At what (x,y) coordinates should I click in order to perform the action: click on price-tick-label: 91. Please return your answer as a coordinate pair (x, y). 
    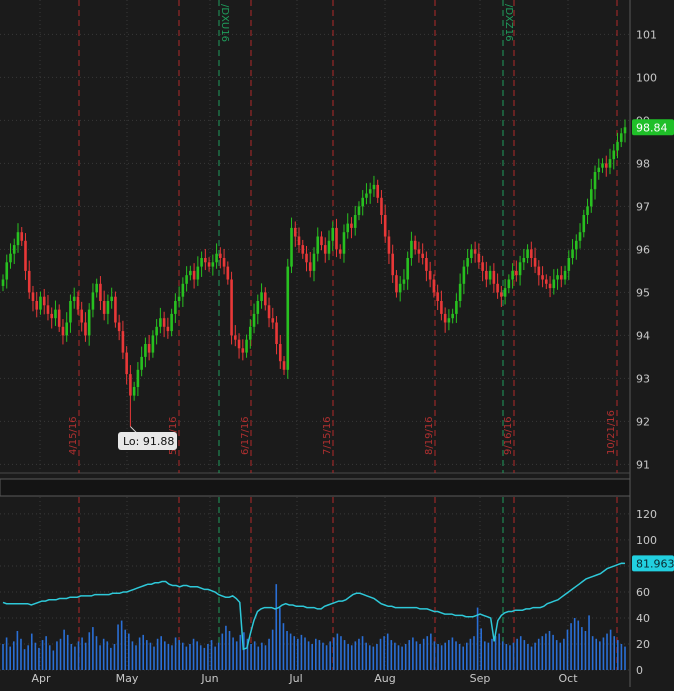
    Looking at the image, I should click on (643, 464).